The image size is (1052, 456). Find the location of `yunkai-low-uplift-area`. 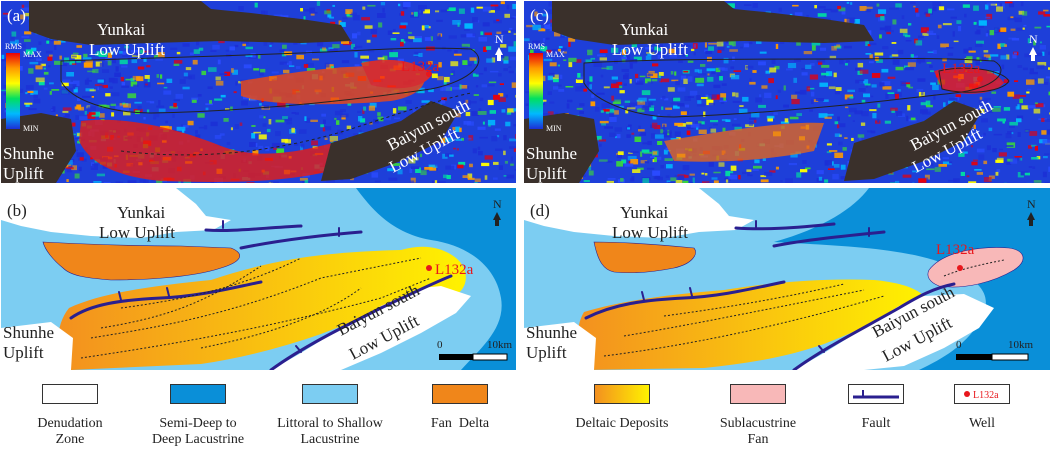

yunkai-low-uplift-area is located at coordinates (190, 23).